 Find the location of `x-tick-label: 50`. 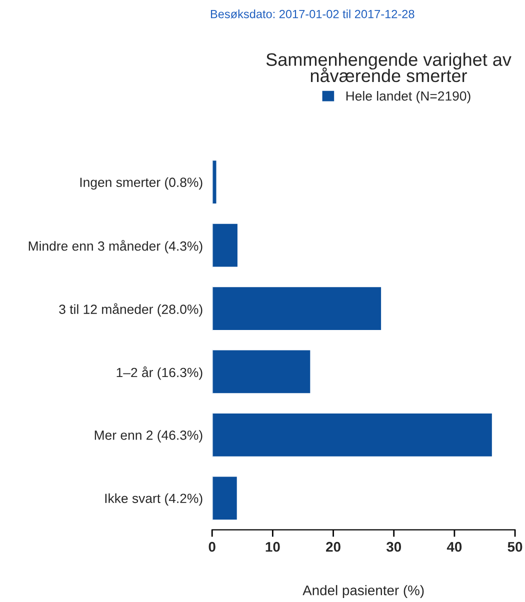

x-tick-label: 50 is located at coordinates (515, 547).